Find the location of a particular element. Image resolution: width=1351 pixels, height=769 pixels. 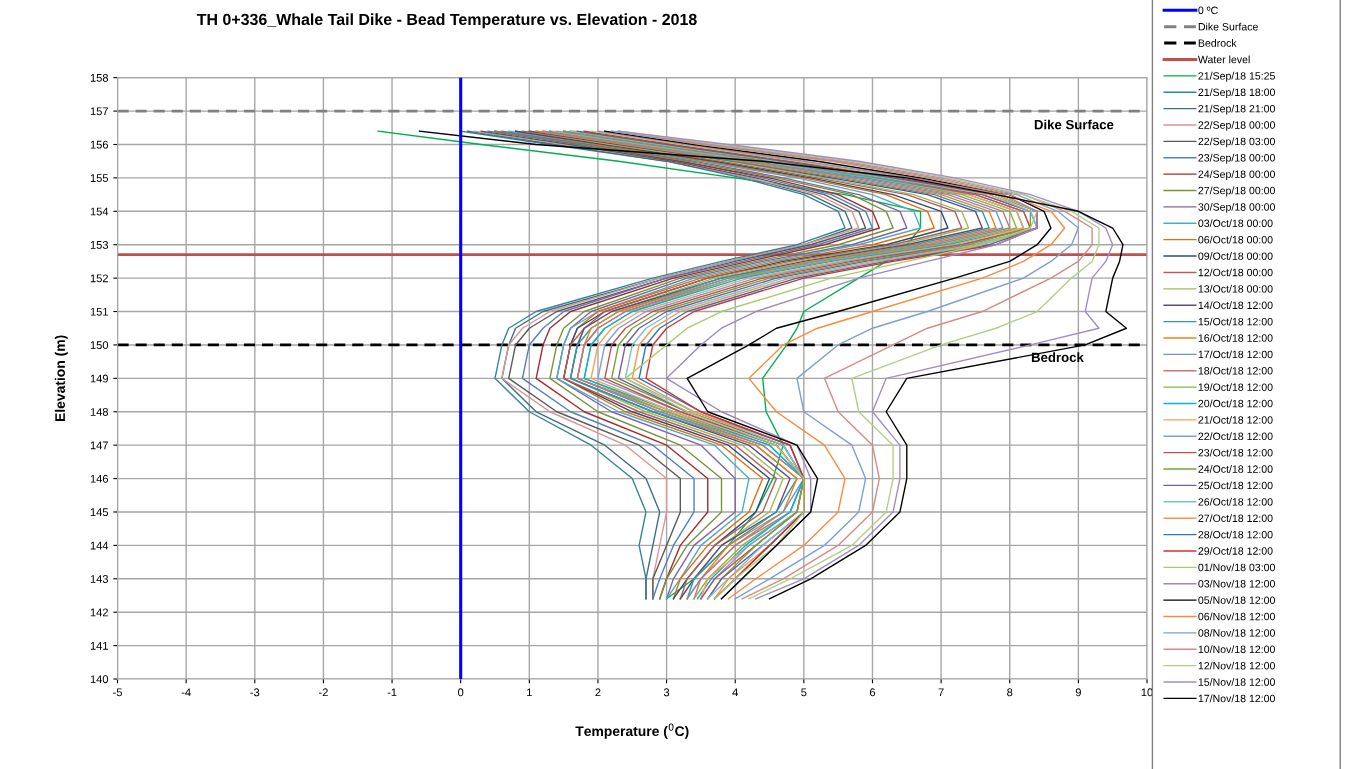

y-tick-label: 156 is located at coordinates (99, 144).